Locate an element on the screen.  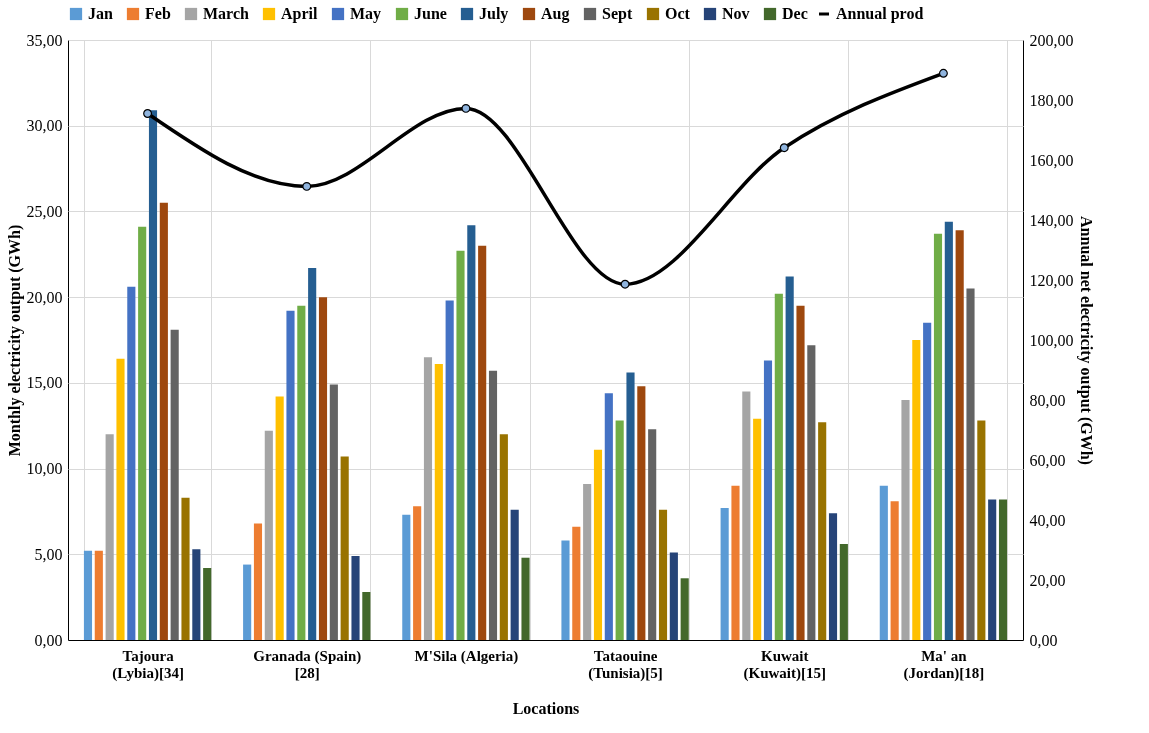
legend-label: March is located at coordinates (226, 13).